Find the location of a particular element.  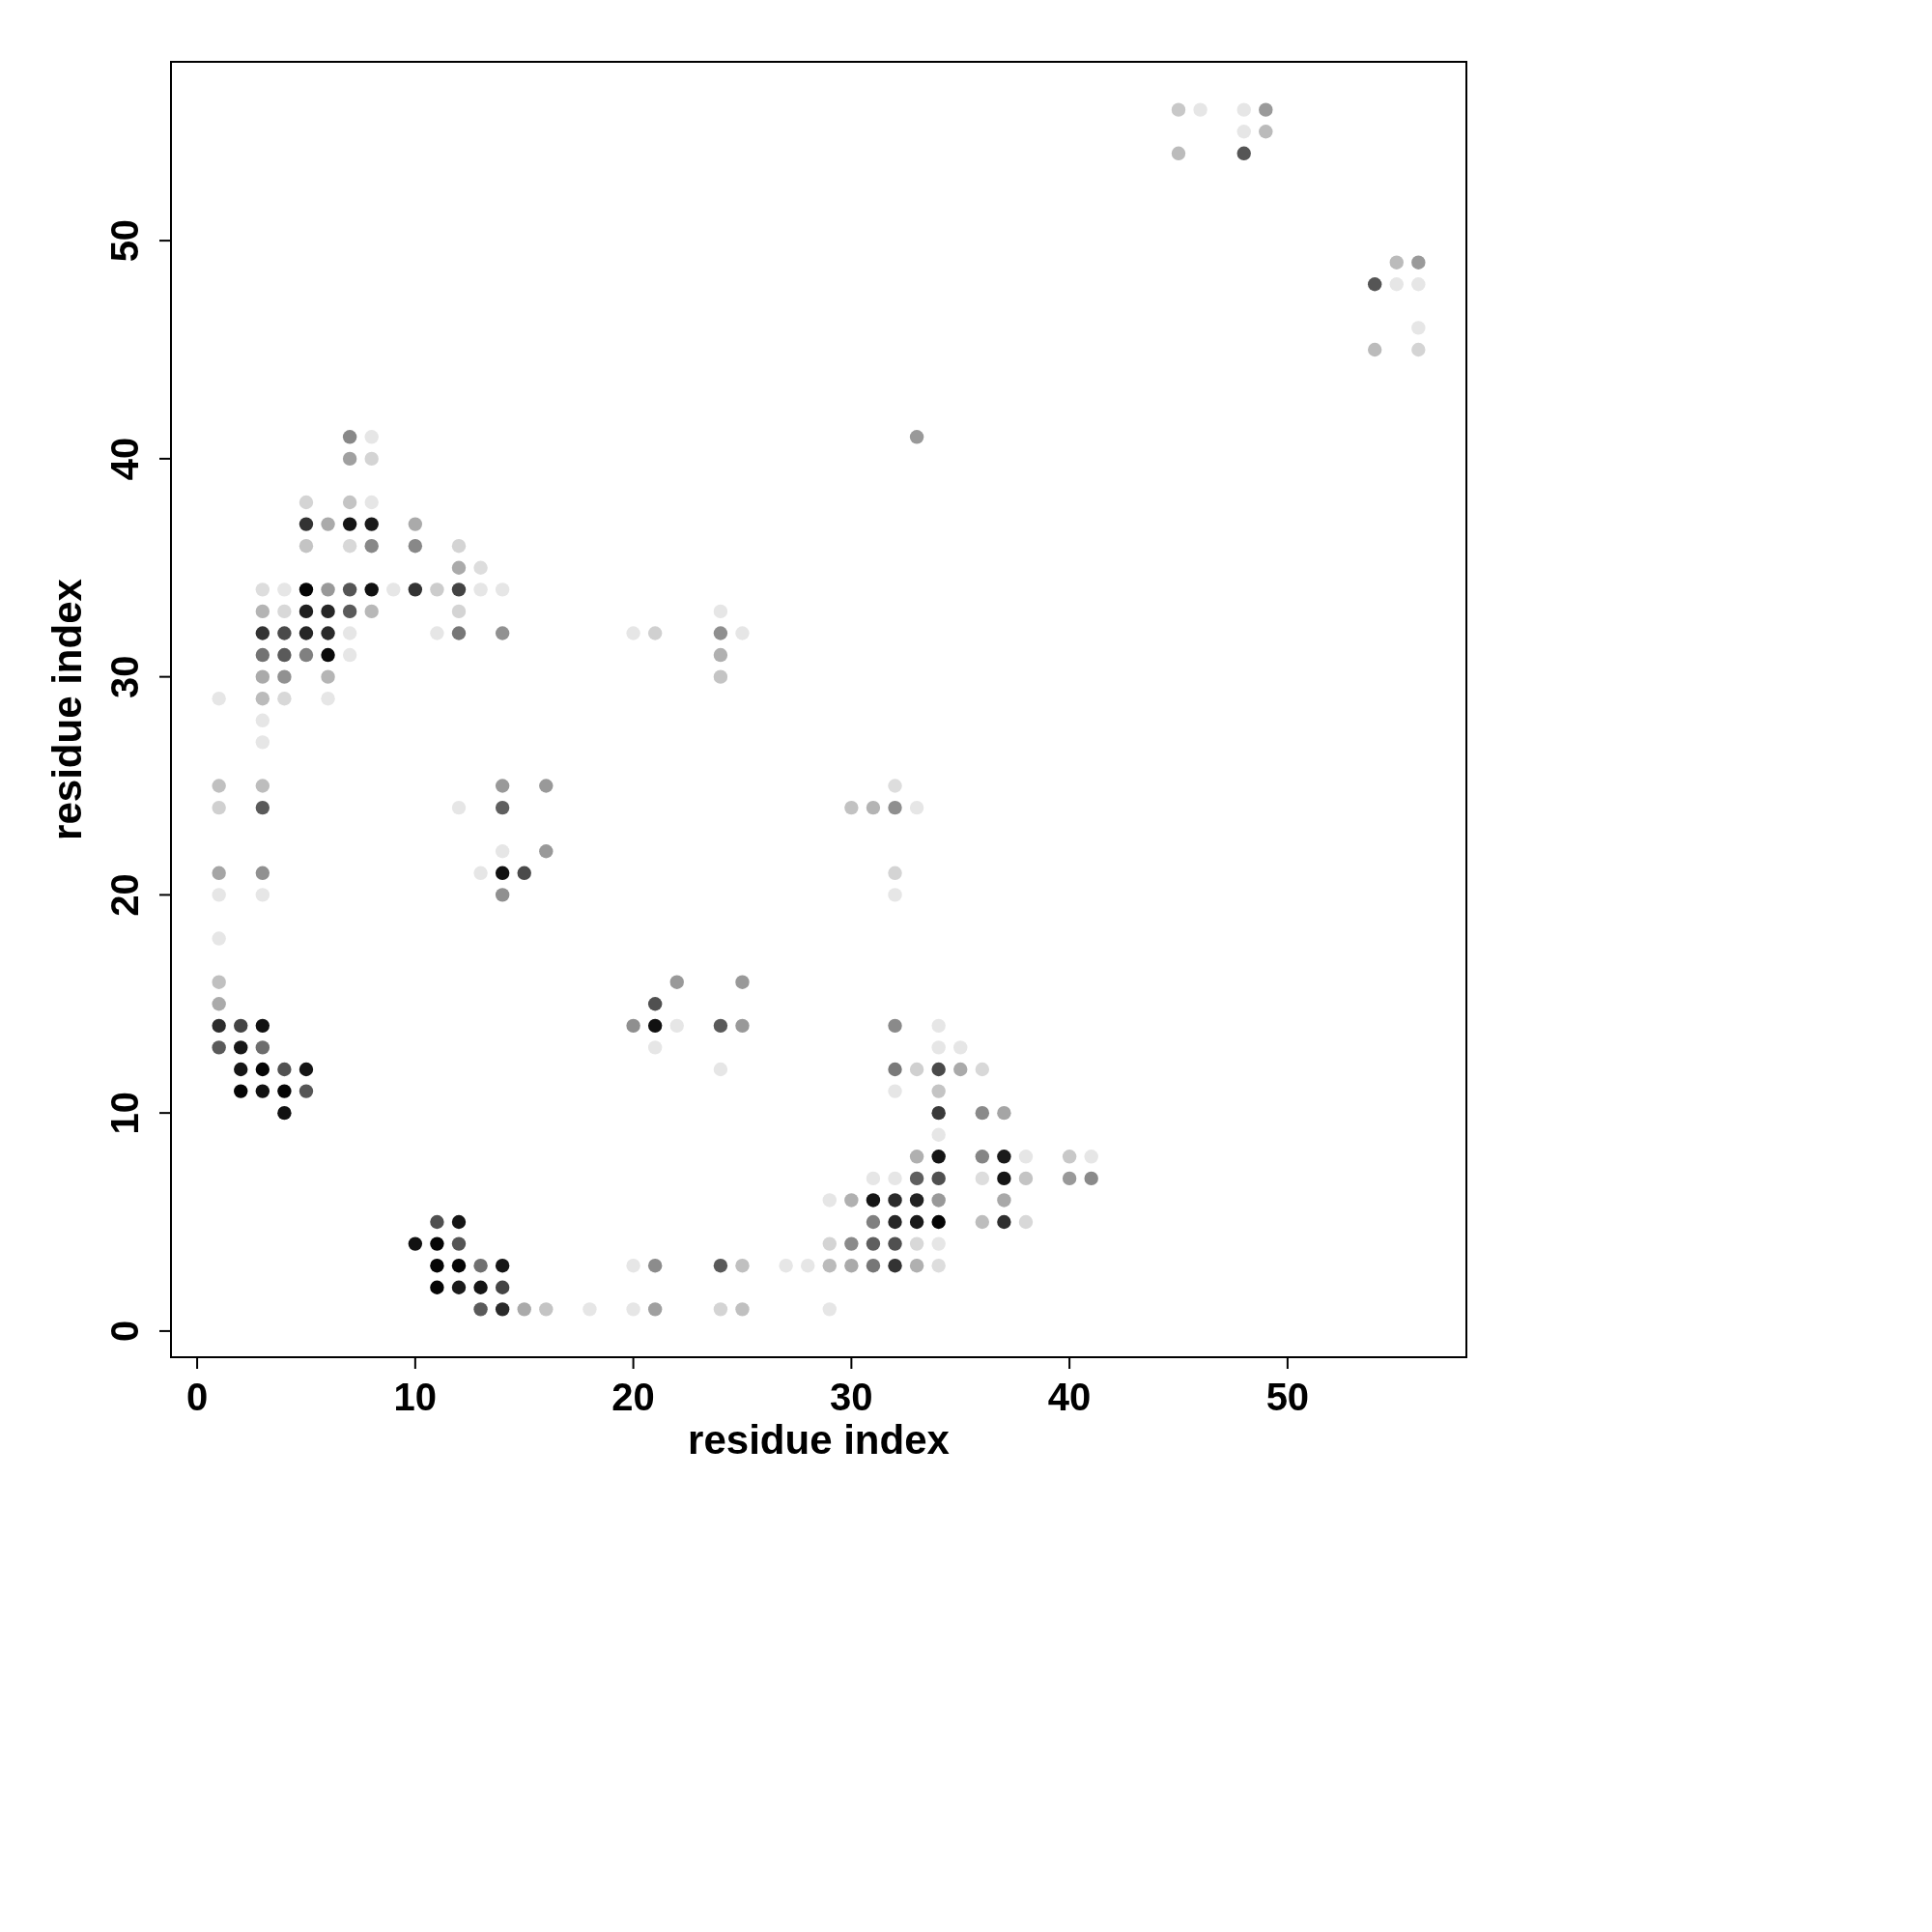

x-tick-label: 40 is located at coordinates (1069, 1397).